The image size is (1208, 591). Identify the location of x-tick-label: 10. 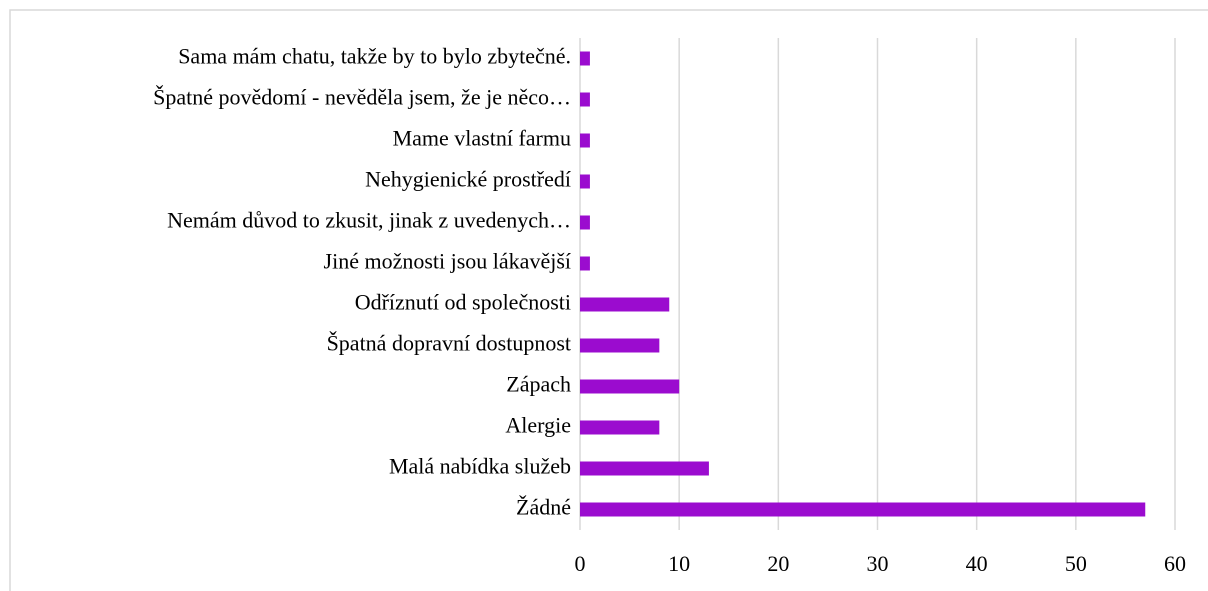
(679, 563).